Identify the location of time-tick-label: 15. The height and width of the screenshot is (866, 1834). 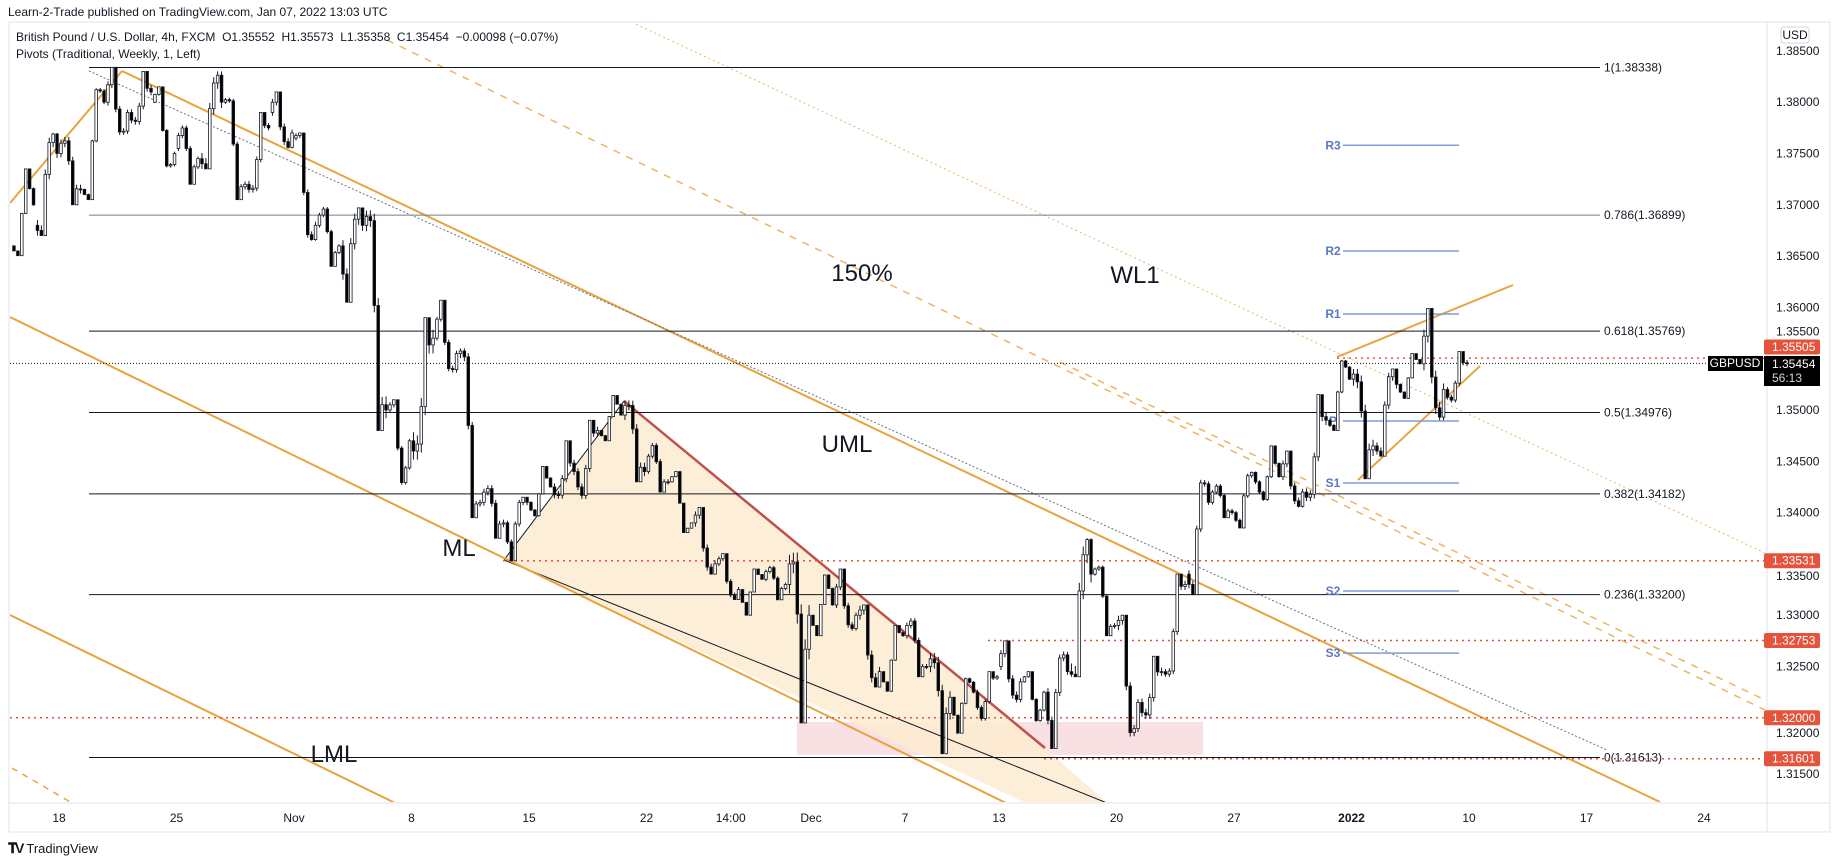
(529, 818).